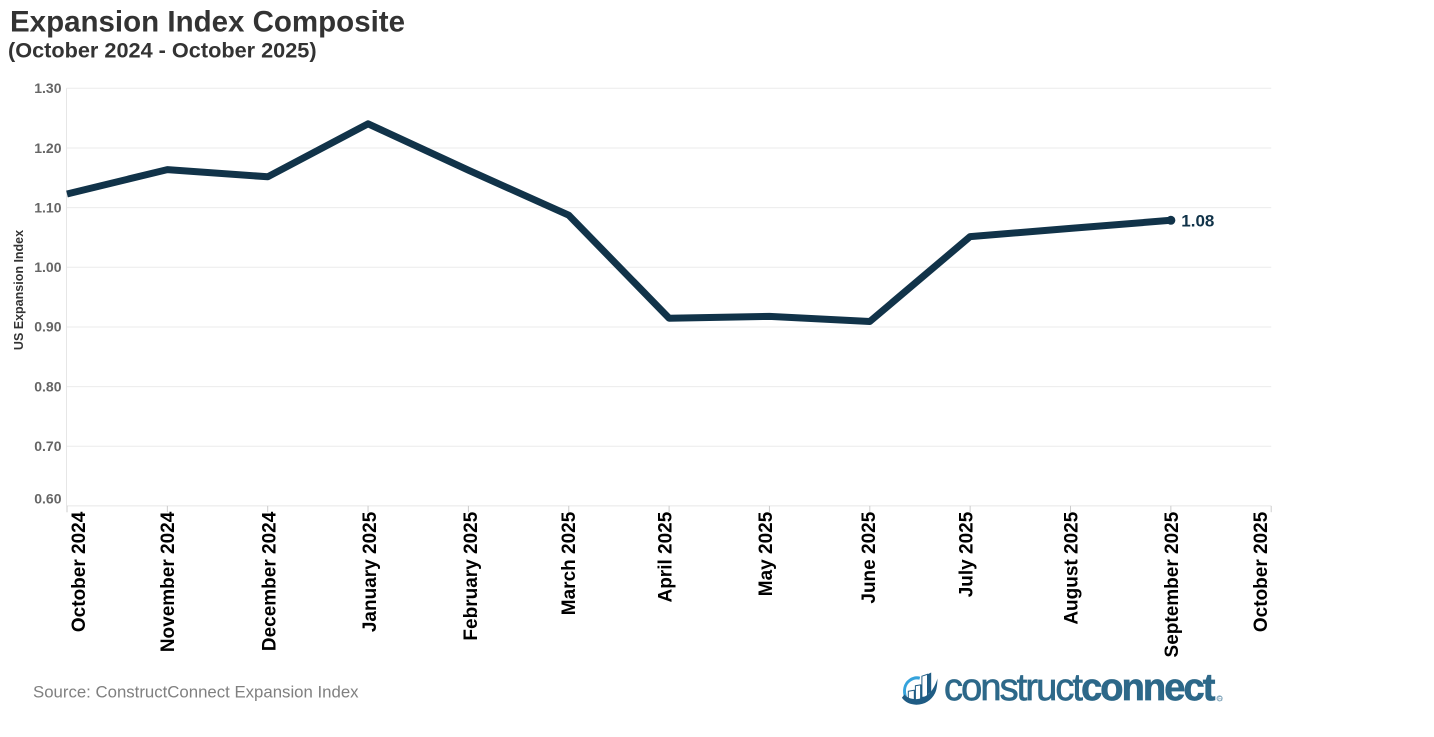  Describe the element at coordinates (569, 563) in the screenshot. I see `svg-text: March 2025` at that location.